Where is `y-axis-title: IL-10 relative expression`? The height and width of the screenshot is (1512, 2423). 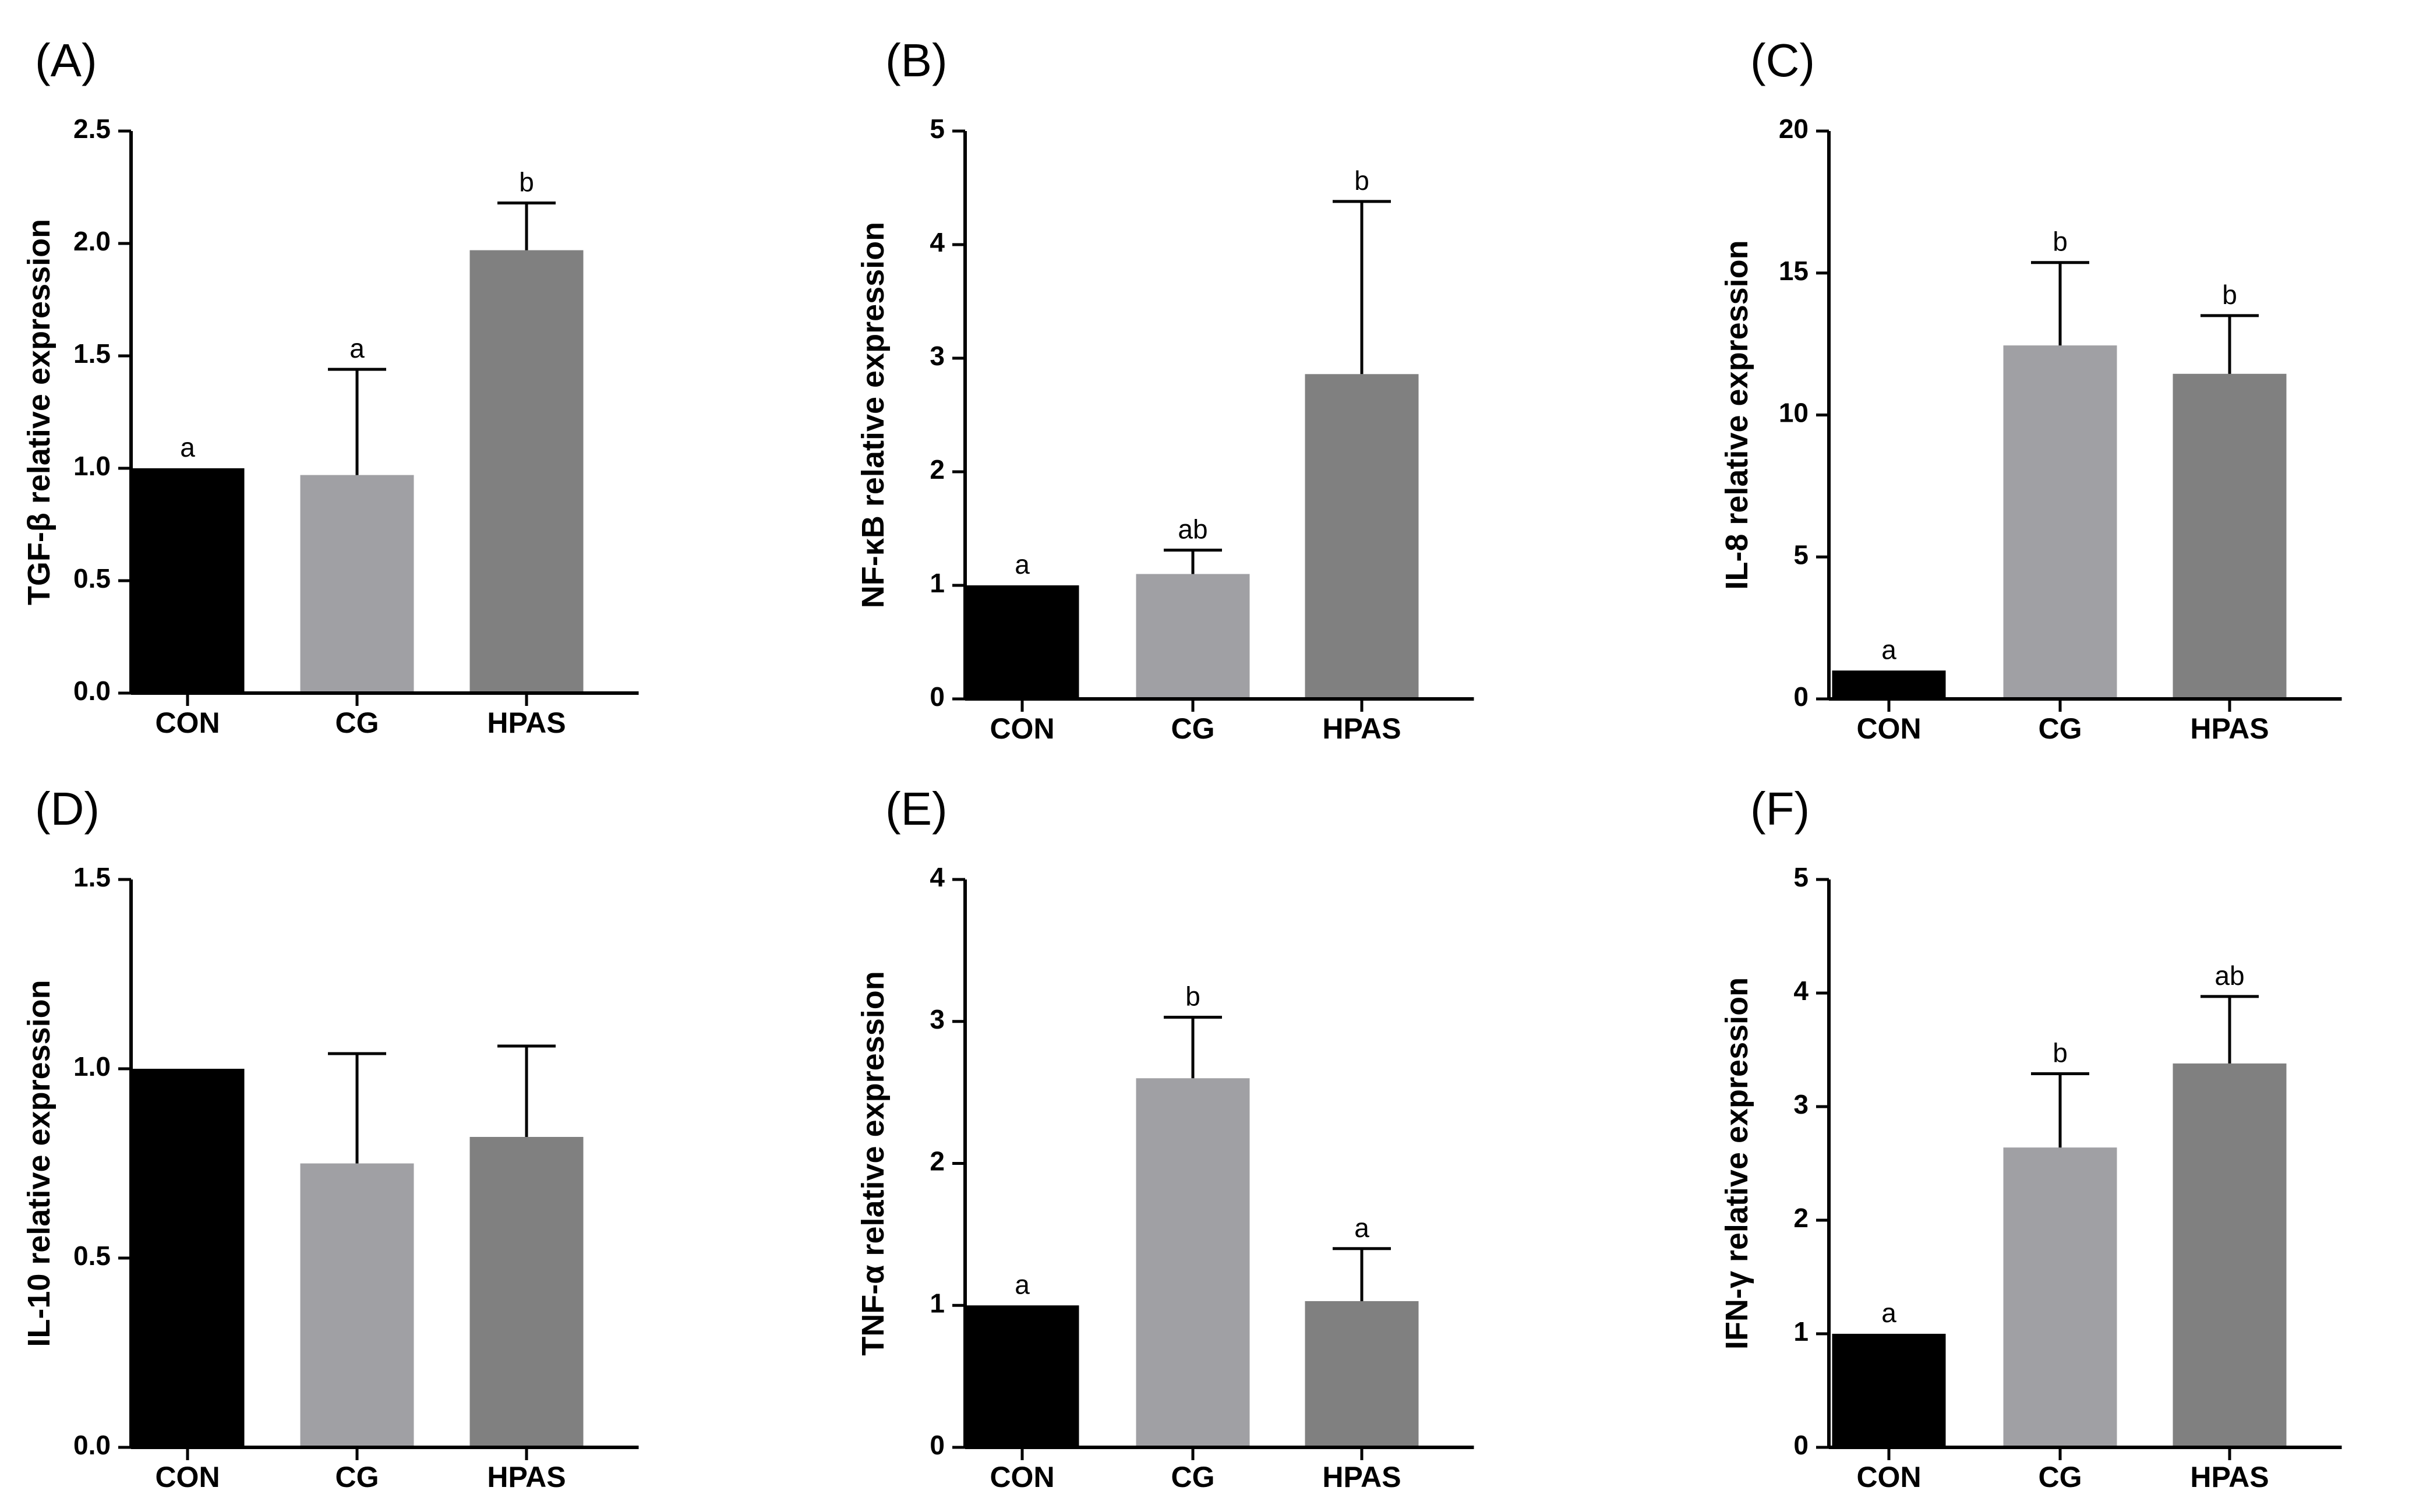 y-axis-title: IL-10 relative expression is located at coordinates (39, 1164).